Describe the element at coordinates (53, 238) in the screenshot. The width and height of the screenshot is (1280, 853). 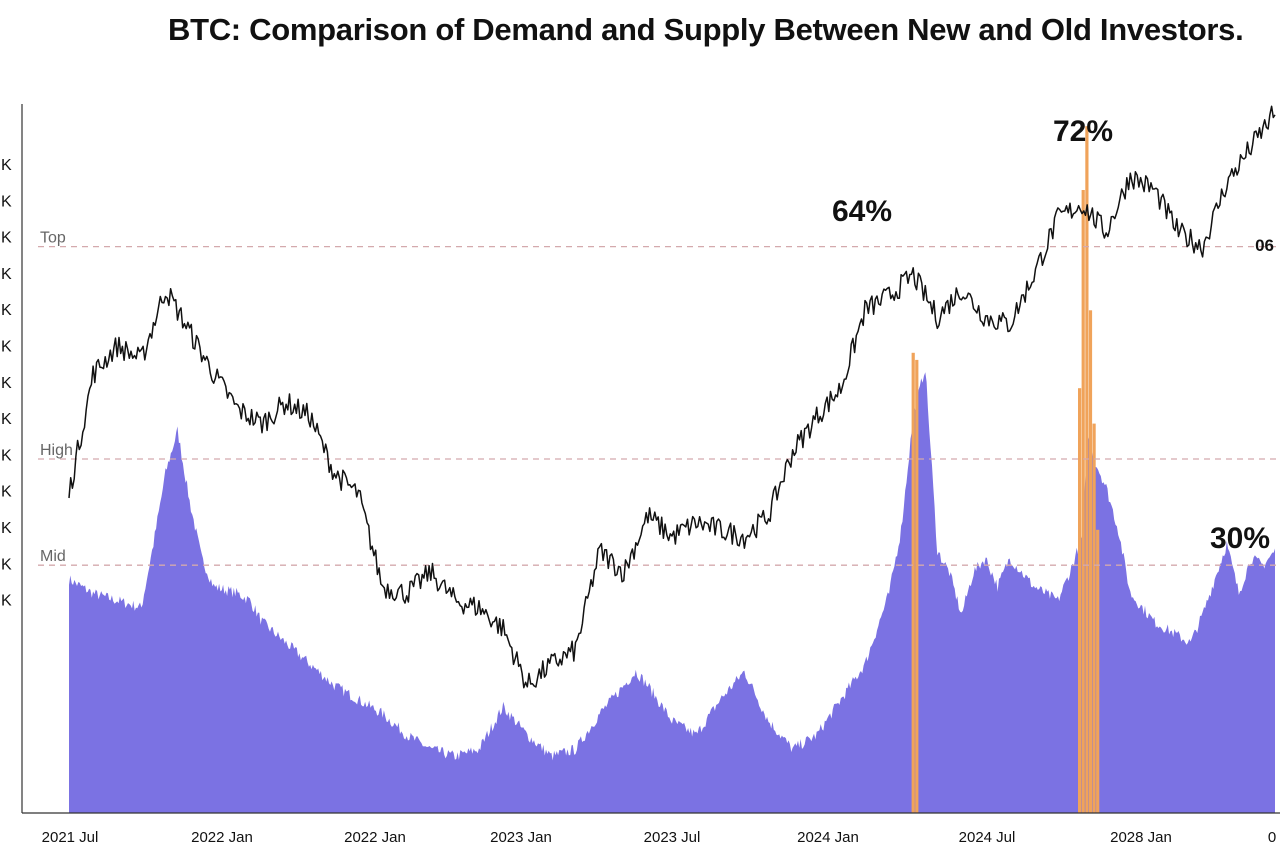
I see `level-label-top: Top` at that location.